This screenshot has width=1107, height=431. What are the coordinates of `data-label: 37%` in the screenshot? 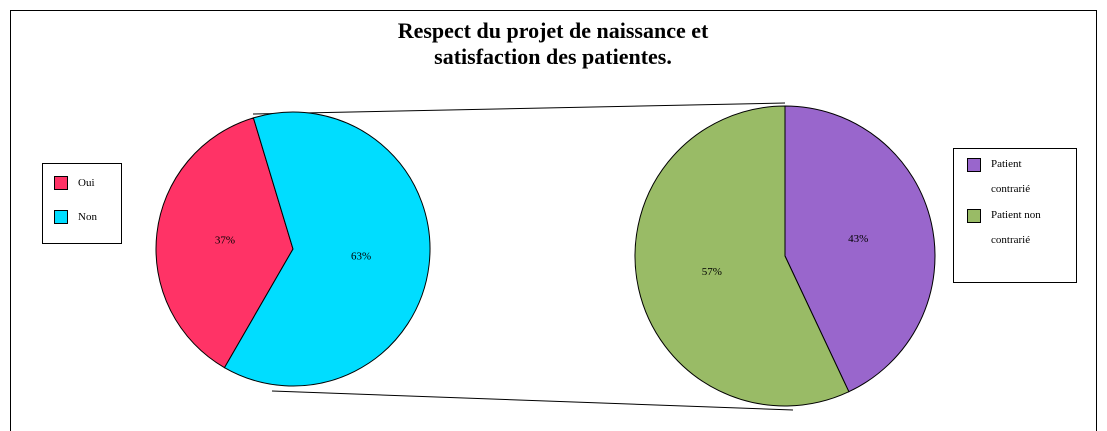 It's located at (225, 241).